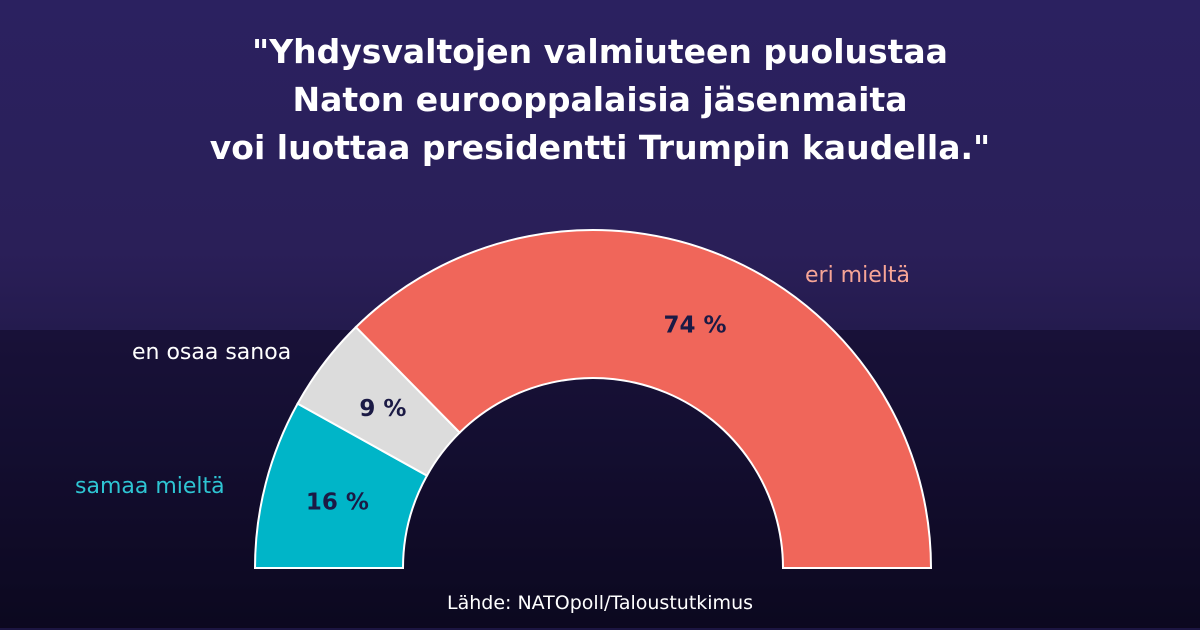 The image size is (1200, 630). I want to click on title-line-2: Naton eurooppalaisia jäsenmaita, so click(600, 99).